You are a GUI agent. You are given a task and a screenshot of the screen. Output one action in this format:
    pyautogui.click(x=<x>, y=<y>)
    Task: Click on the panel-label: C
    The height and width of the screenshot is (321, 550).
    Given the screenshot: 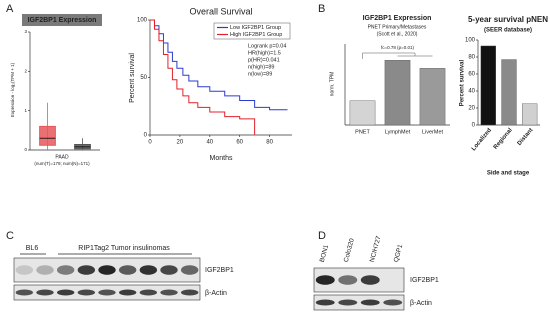 What is the action you would take?
    pyautogui.click(x=10, y=236)
    